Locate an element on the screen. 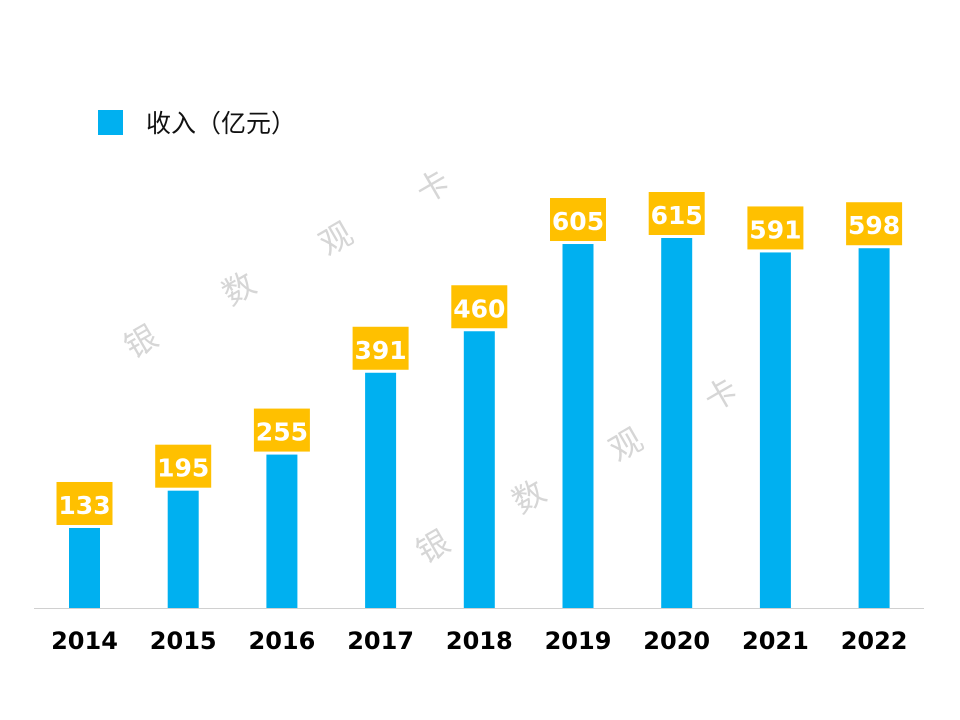 The image size is (960, 720). x-tick-label: 2016 is located at coordinates (282, 641).